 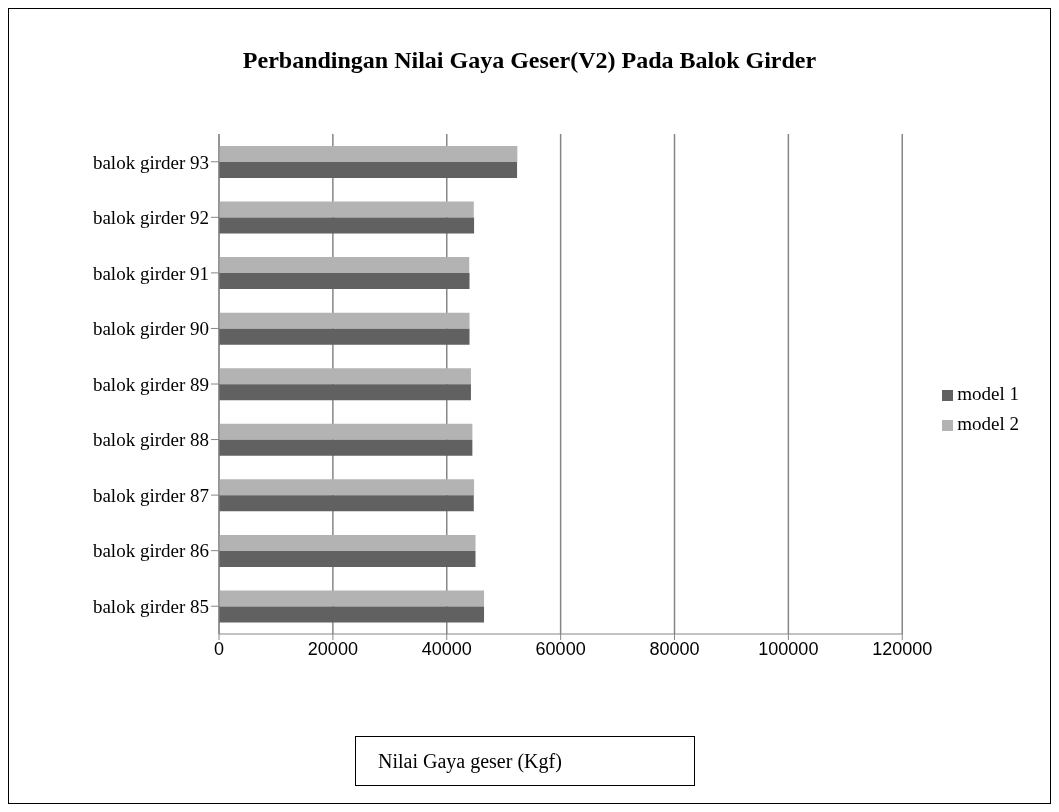 What do you see at coordinates (150, 551) in the screenshot?
I see `y-tick-label: balok girder 86` at bounding box center [150, 551].